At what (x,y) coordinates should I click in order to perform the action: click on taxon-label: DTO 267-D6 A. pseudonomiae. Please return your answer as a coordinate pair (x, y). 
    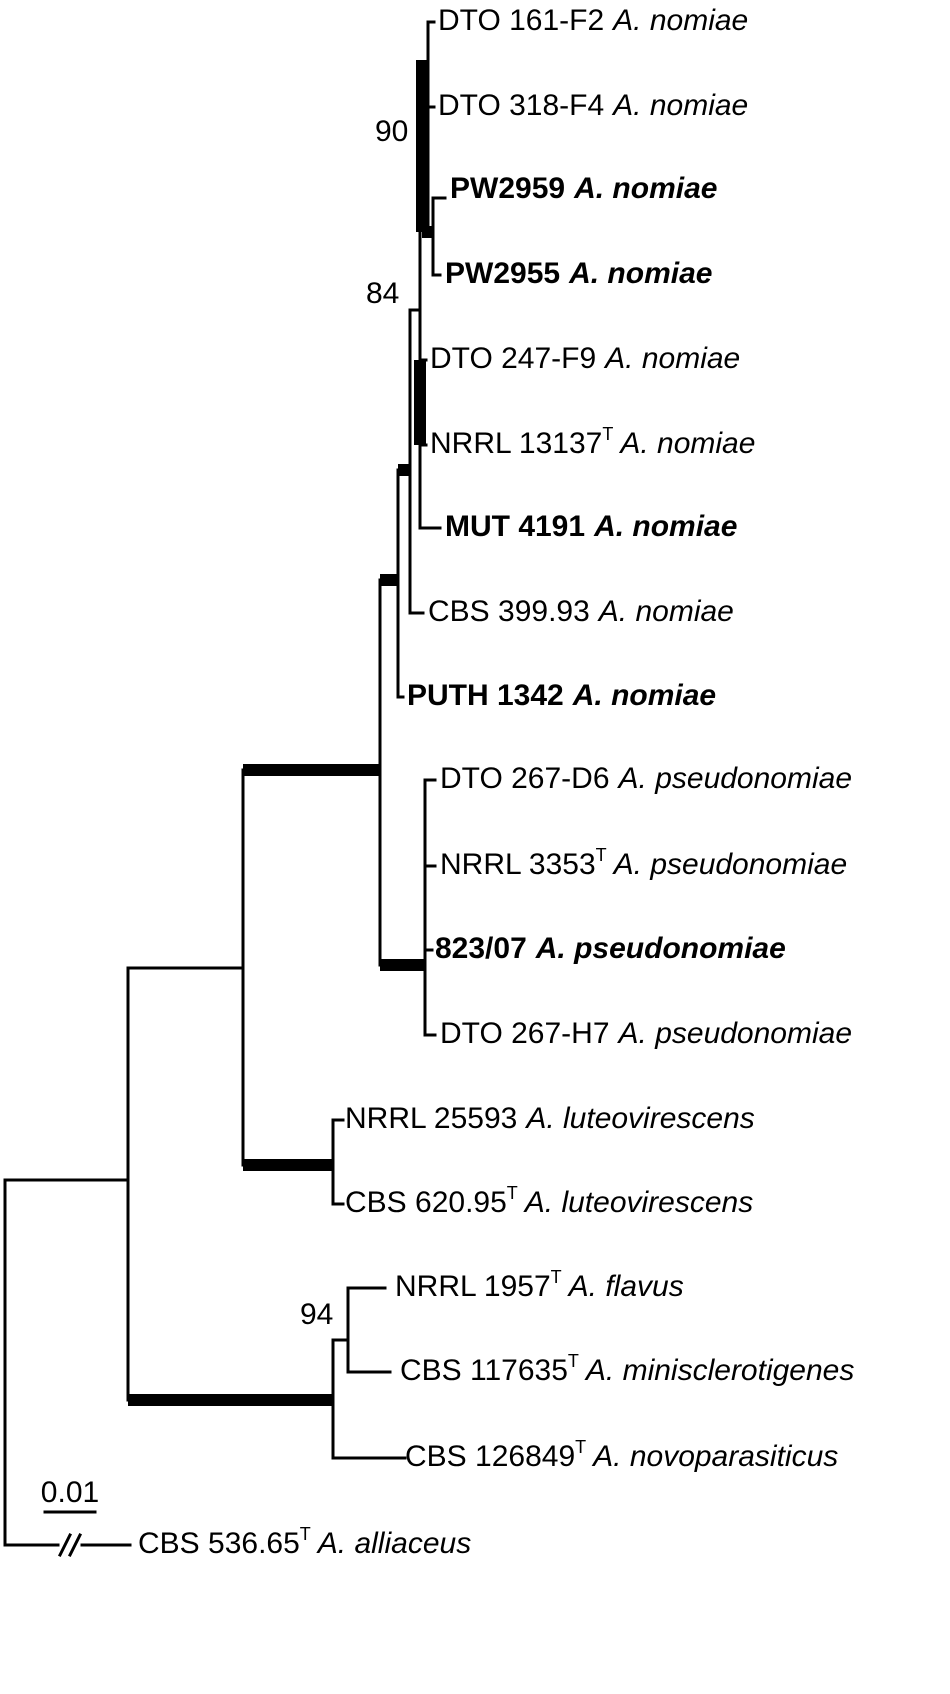
    Looking at the image, I should click on (646, 778).